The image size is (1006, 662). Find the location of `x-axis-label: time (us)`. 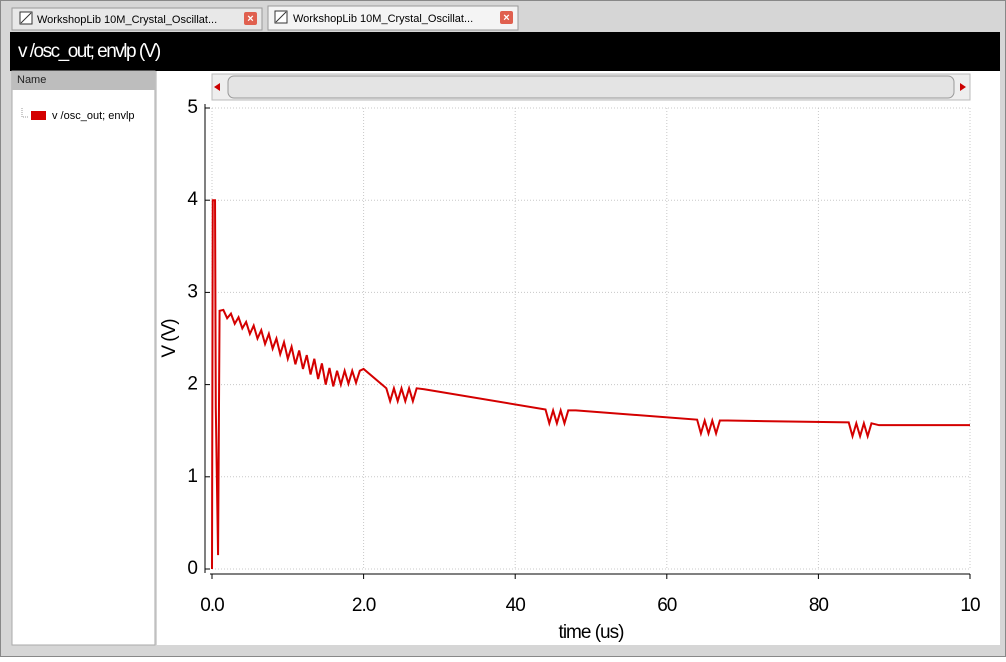

x-axis-label: time (us) is located at coordinates (592, 632).